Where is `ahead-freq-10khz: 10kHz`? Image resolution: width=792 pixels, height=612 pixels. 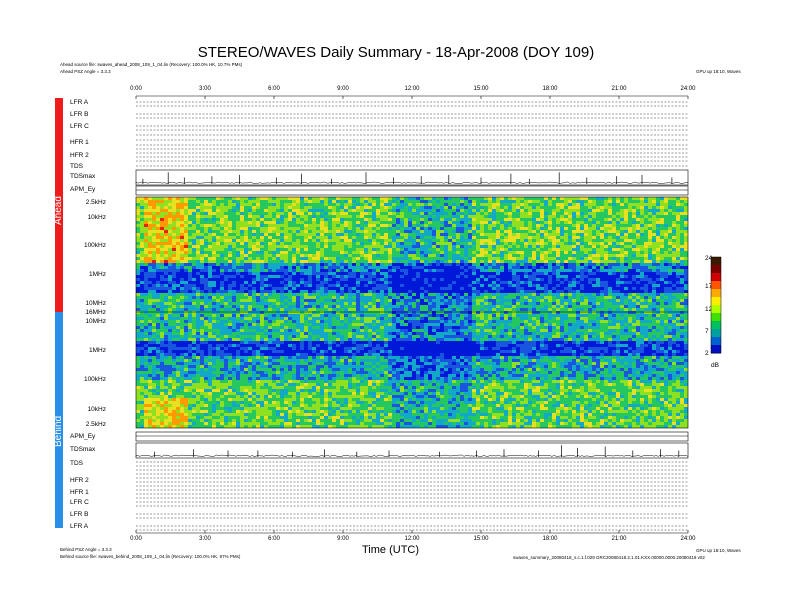
ahead-freq-10khz: 10kHz is located at coordinates (96, 217).